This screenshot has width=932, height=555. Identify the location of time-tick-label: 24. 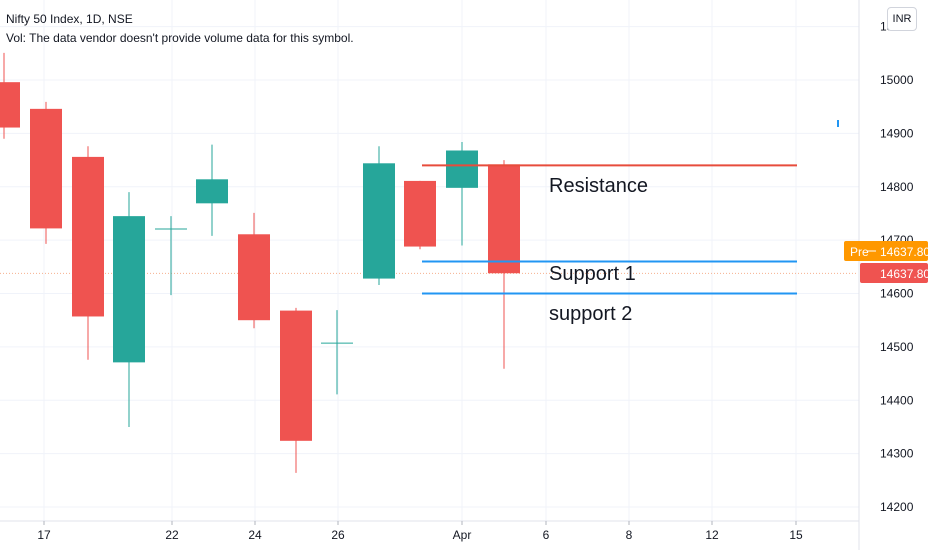
(255, 535).